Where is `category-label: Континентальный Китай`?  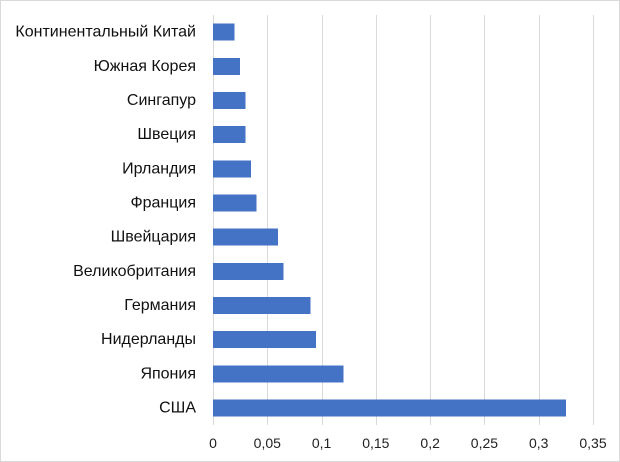 category-label: Континентальный Китай is located at coordinates (105, 32).